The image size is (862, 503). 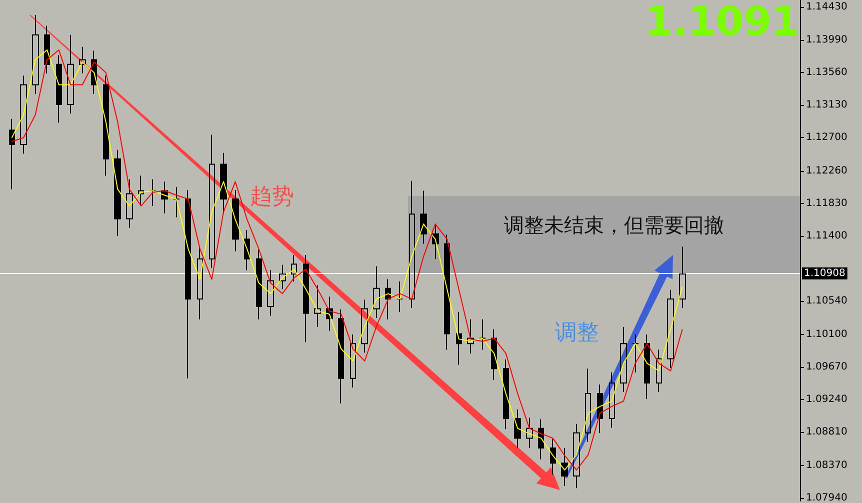 What do you see at coordinates (722, 22) in the screenshot?
I see `annotation: 1.1091` at bounding box center [722, 22].